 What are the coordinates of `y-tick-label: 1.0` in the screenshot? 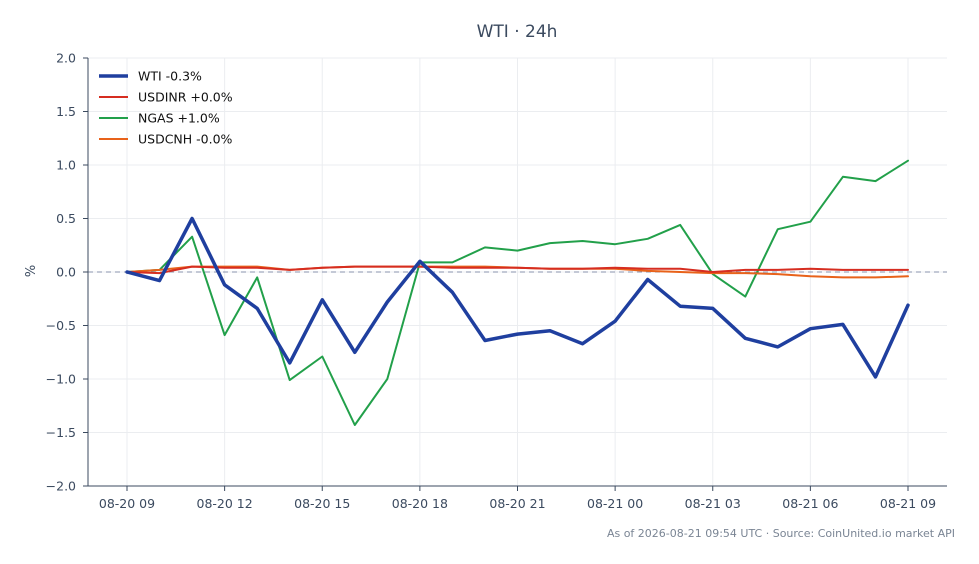 It's located at (66, 165).